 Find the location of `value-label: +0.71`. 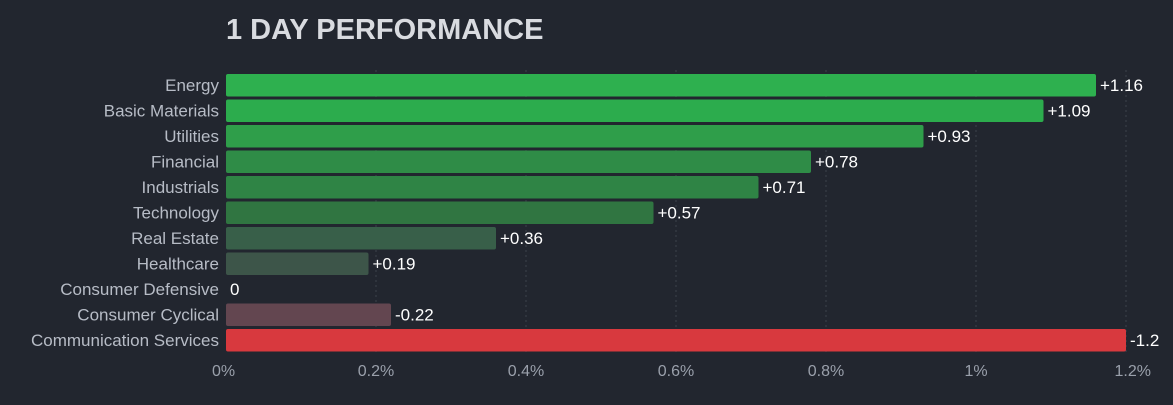

value-label: +0.71 is located at coordinates (784, 187).